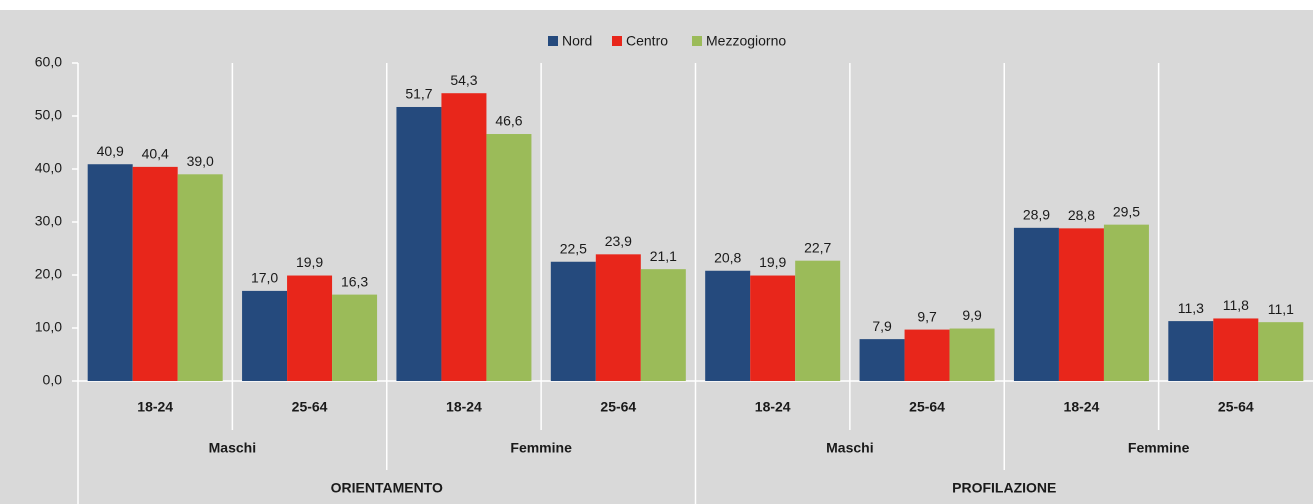  I want to click on y-tick-label: 60,0, so click(48, 62).